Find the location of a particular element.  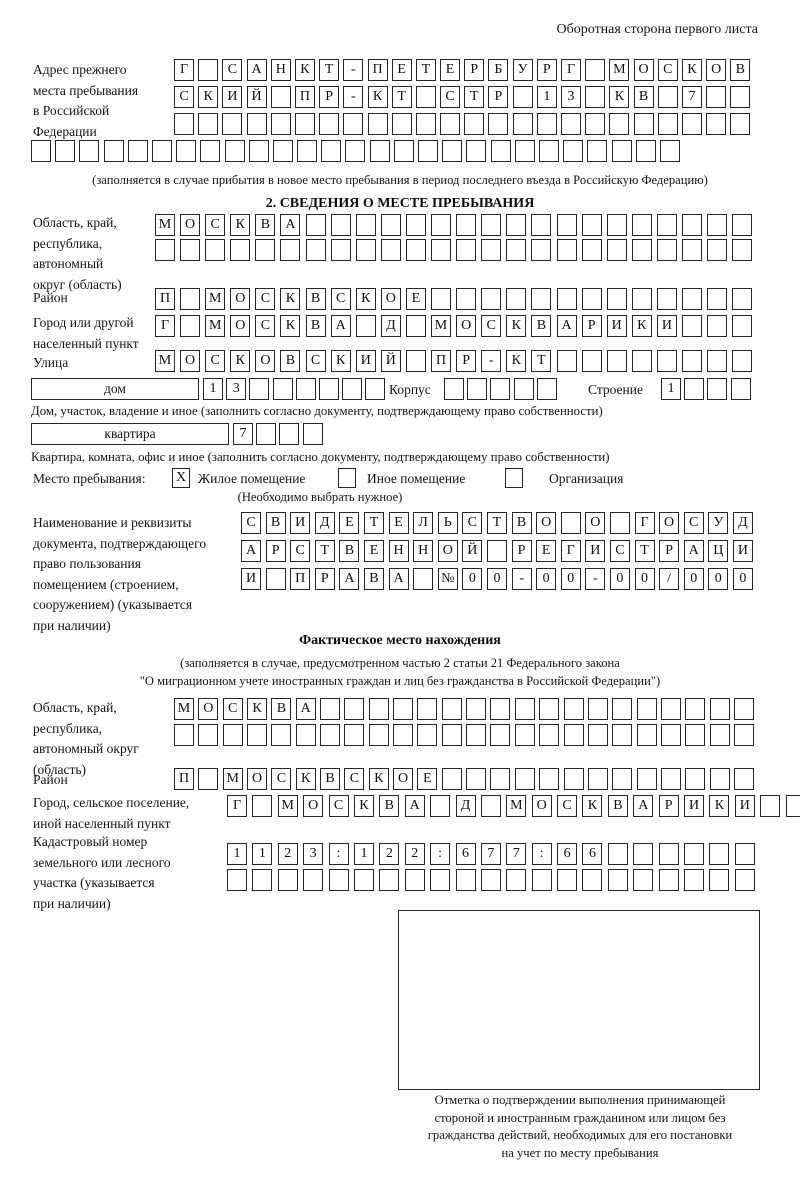

character-box: 1 is located at coordinates (363, 854).